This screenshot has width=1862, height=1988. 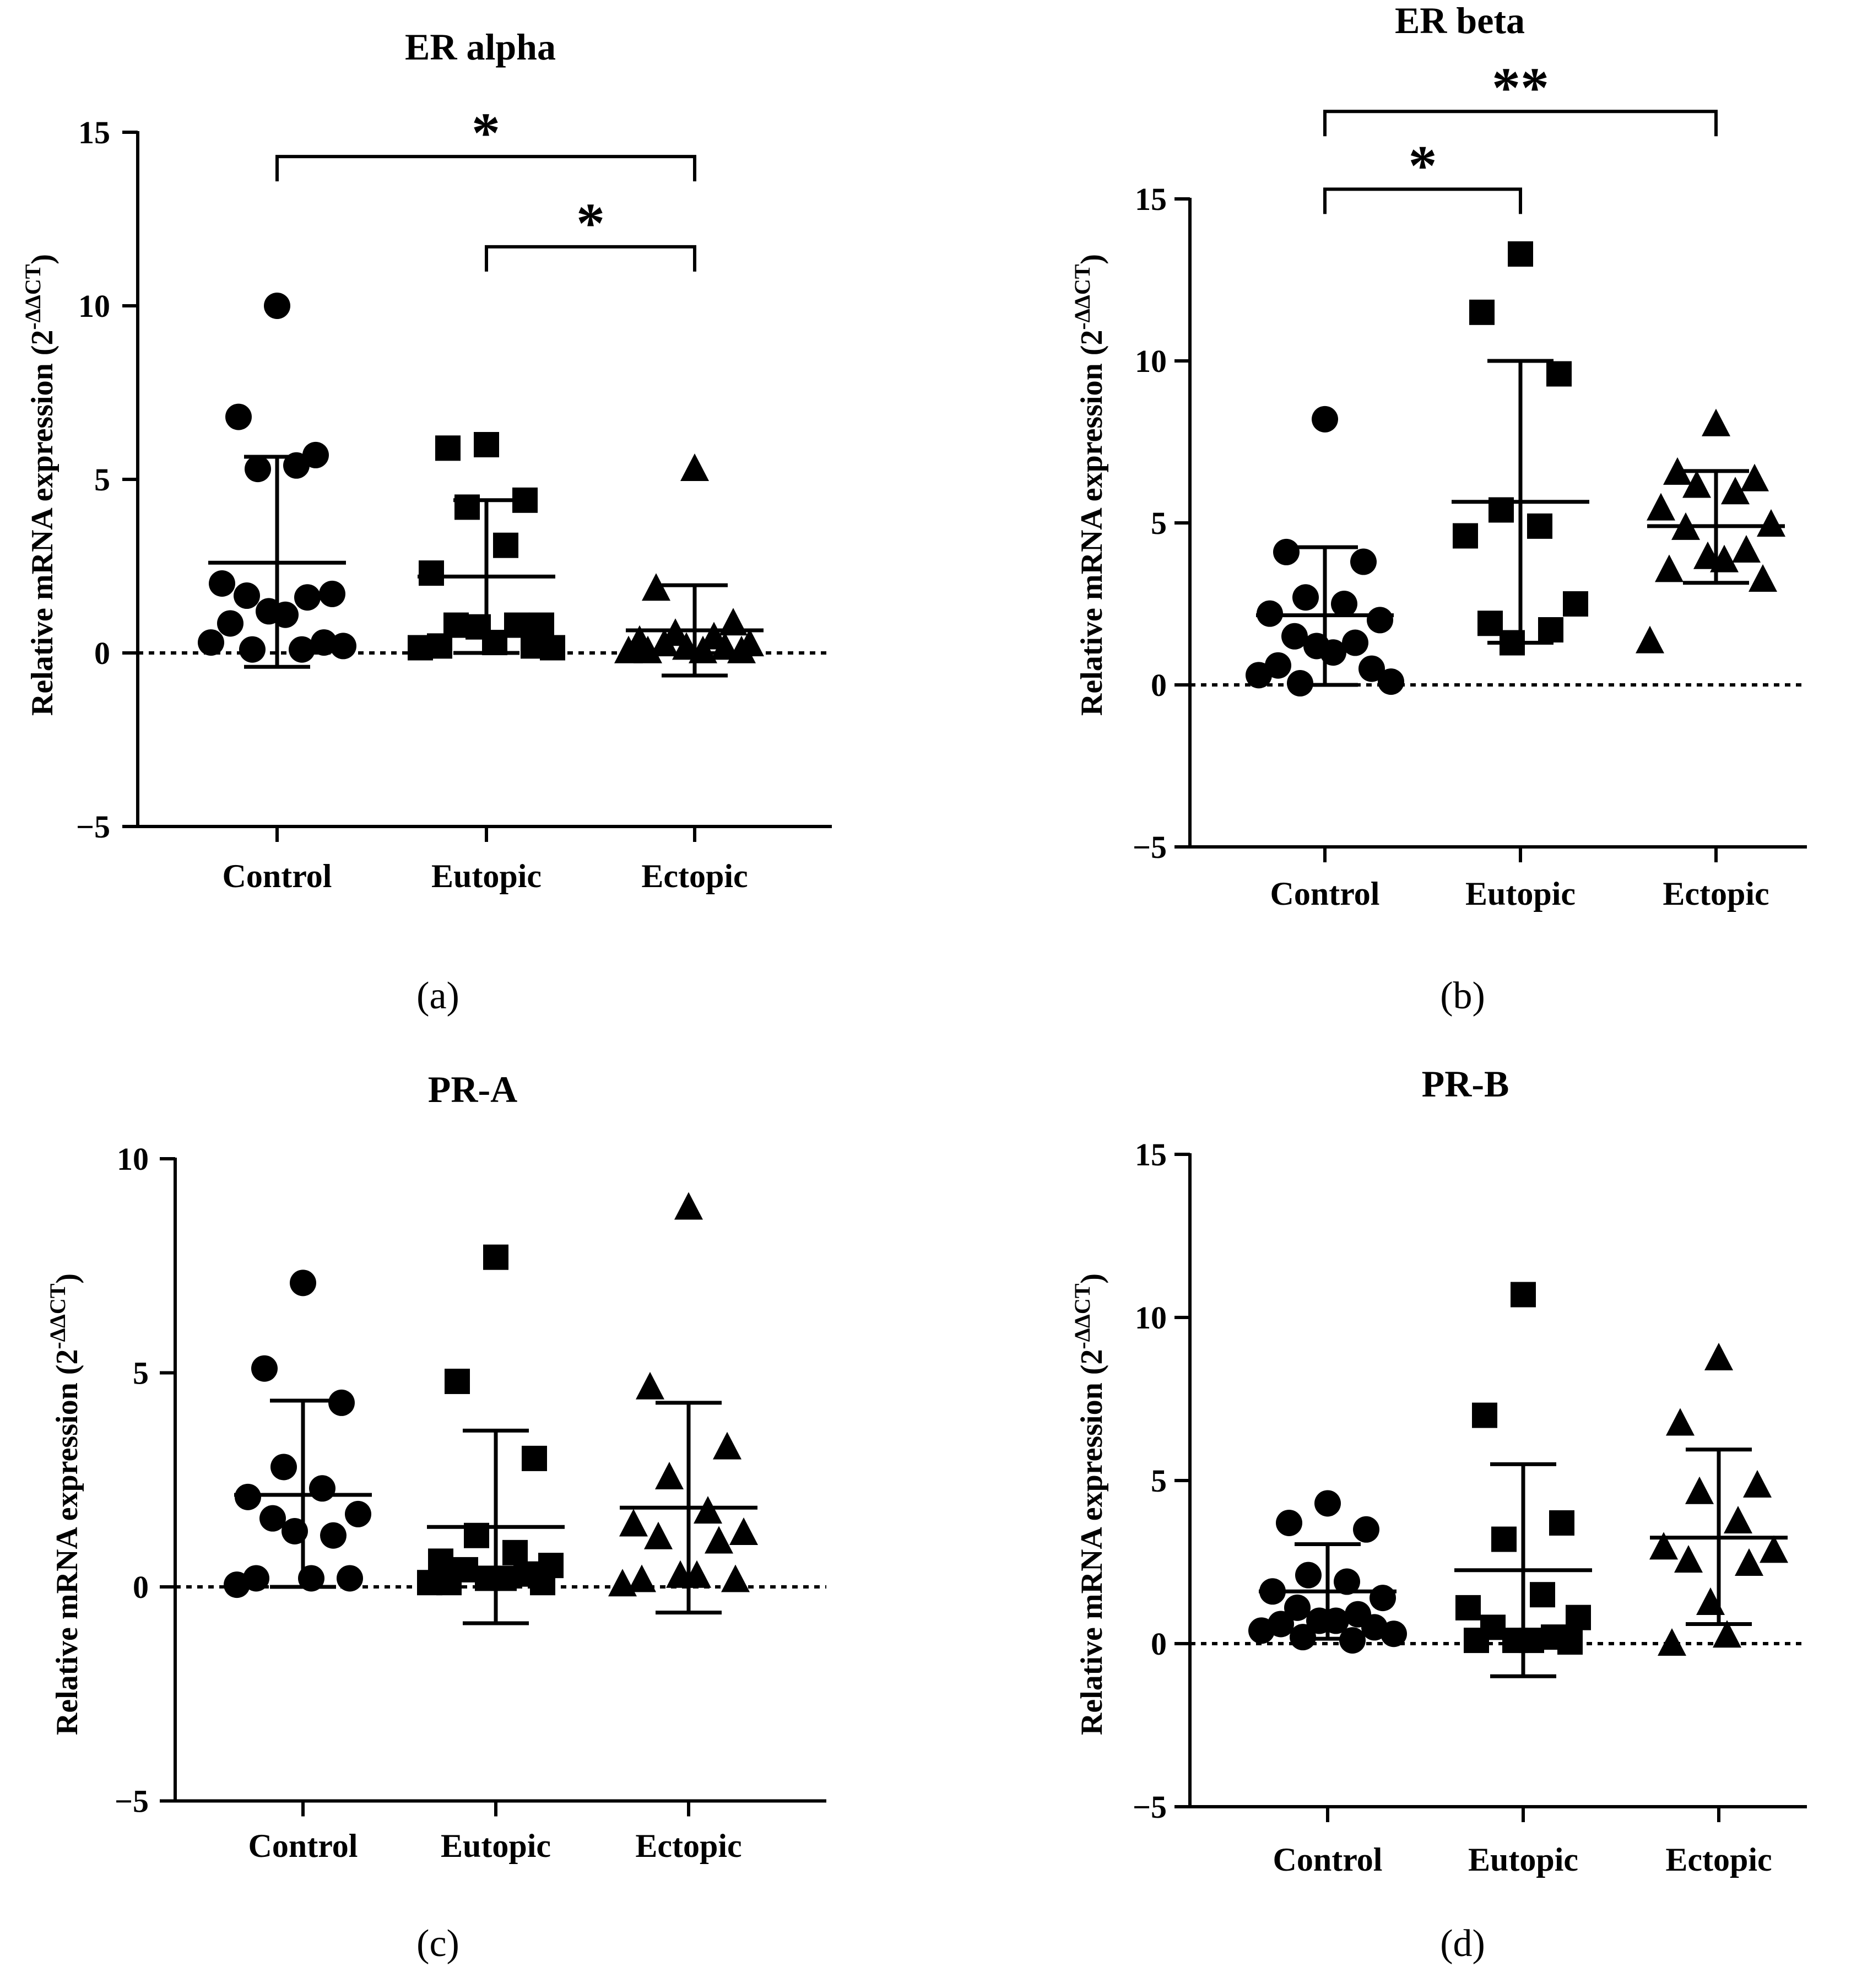 I want to click on panel-label: (c), so click(x=437, y=1943).